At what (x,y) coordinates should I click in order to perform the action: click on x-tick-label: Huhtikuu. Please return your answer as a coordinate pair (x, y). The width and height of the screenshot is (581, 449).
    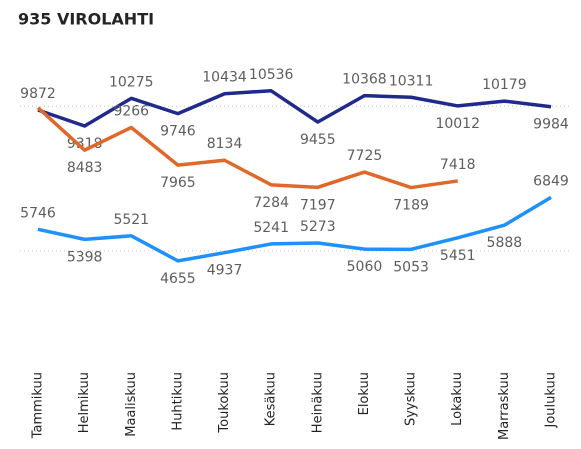
    Looking at the image, I should click on (177, 401).